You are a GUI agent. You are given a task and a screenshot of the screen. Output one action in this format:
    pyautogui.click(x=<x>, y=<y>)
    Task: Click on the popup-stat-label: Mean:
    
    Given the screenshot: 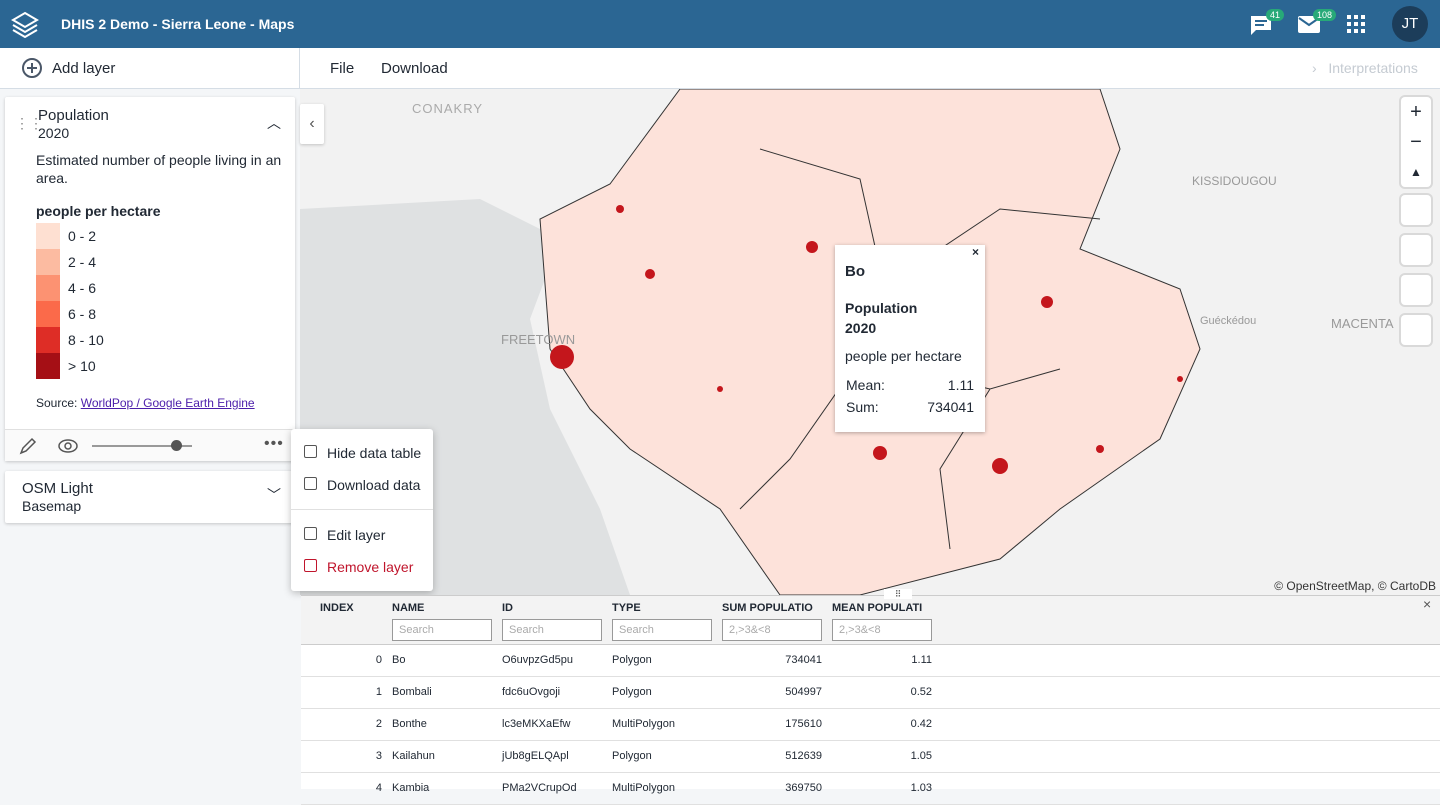 What is the action you would take?
    pyautogui.click(x=865, y=385)
    